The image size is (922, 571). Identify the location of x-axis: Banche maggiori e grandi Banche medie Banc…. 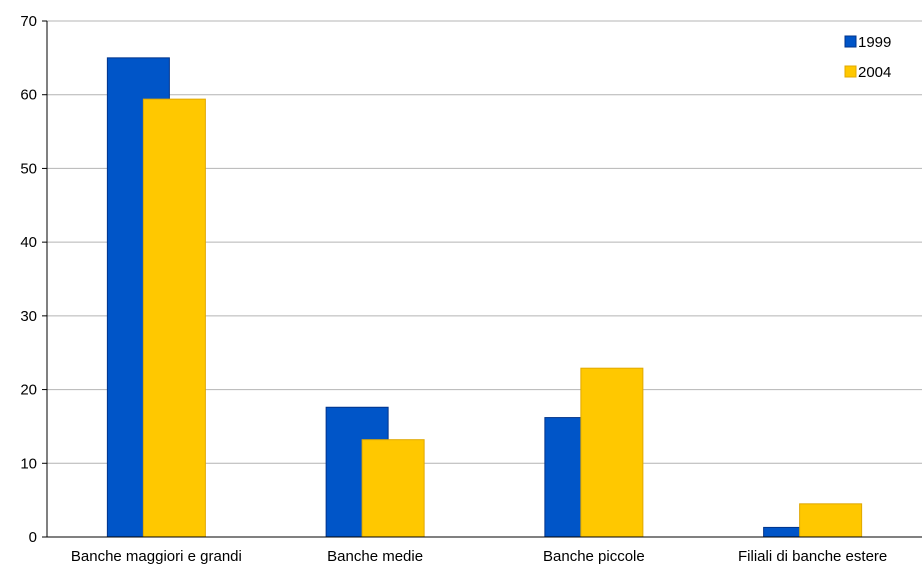
(484, 551).